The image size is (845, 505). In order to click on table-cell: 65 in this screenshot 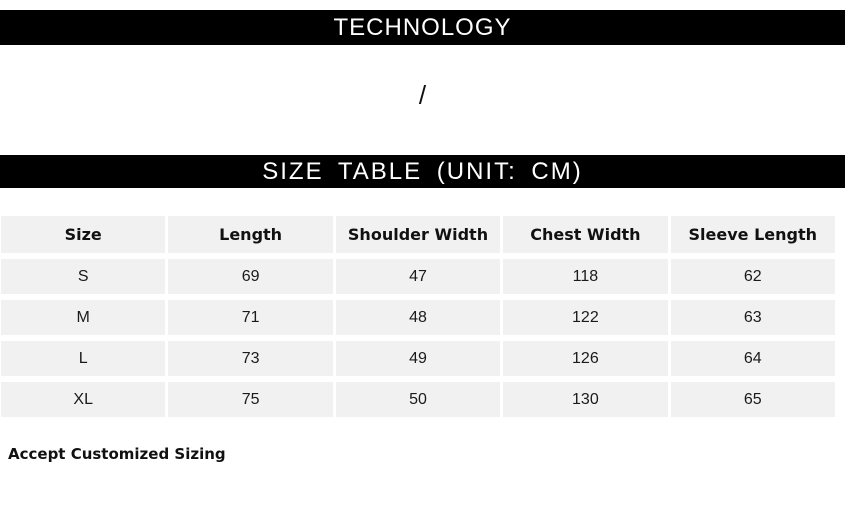, I will do `click(752, 399)`.